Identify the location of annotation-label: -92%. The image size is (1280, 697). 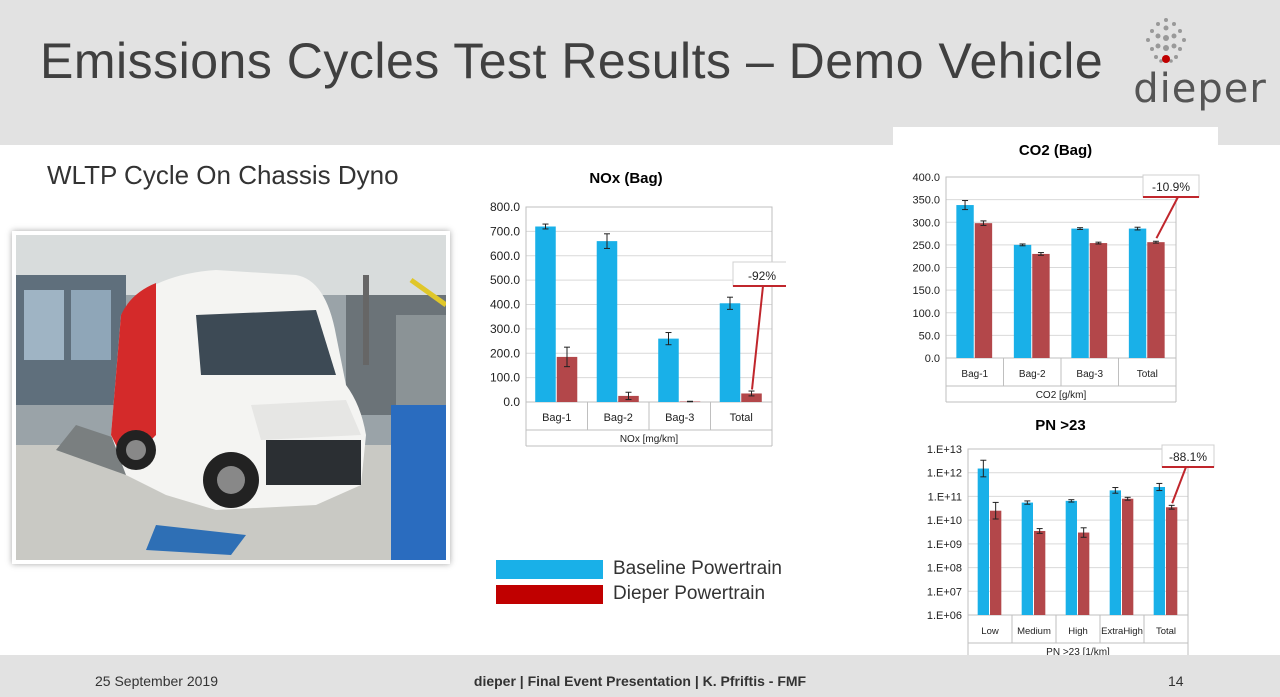
(762, 276).